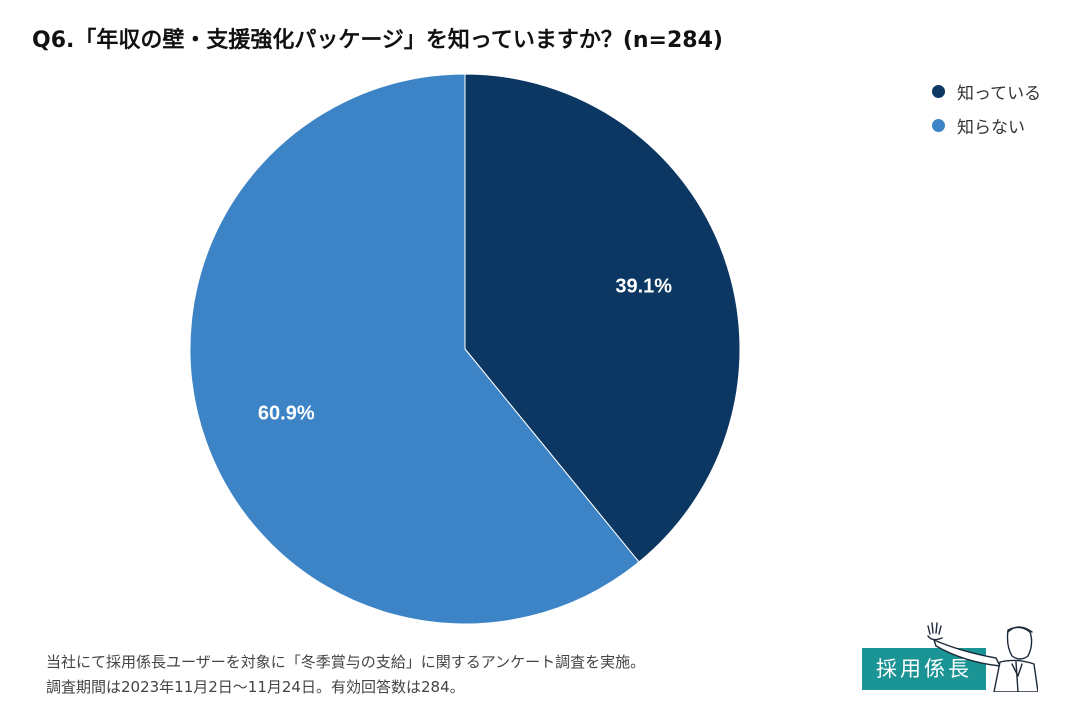 The height and width of the screenshot is (720, 1080). What do you see at coordinates (999, 93) in the screenshot?
I see `legend-label: 知っている` at bounding box center [999, 93].